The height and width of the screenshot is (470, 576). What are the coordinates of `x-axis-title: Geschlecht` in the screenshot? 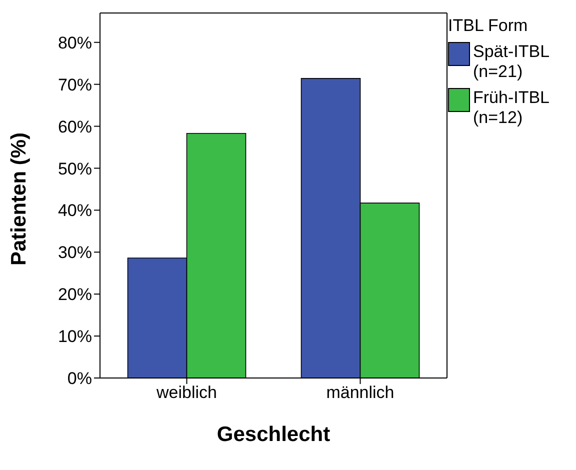 It's located at (273, 434).